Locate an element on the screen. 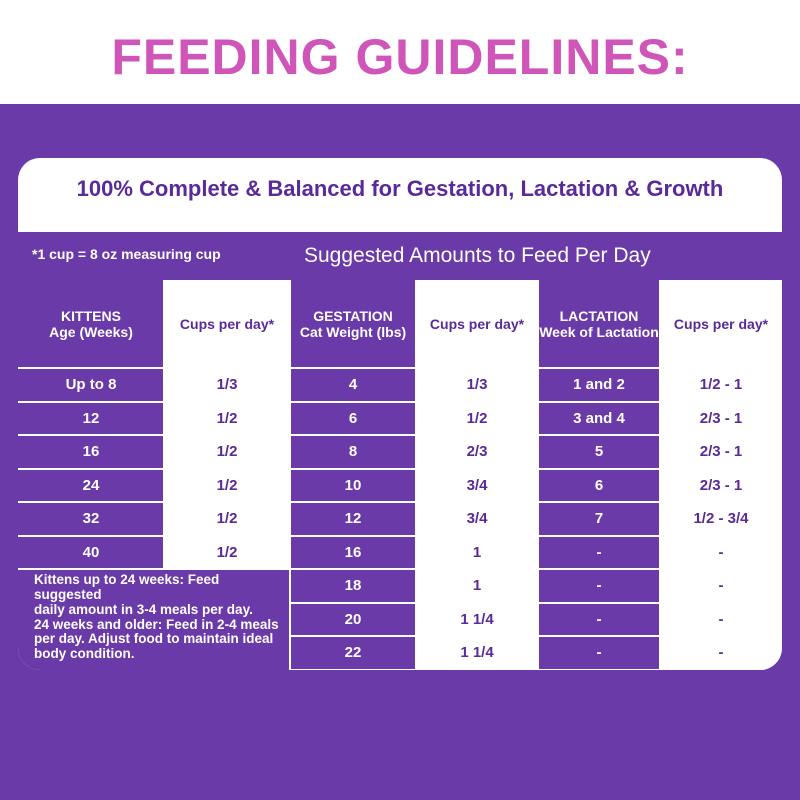 The image size is (800, 800). note-line: Kittens up to 24 weeks: Feed suggested is located at coordinates (127, 587).